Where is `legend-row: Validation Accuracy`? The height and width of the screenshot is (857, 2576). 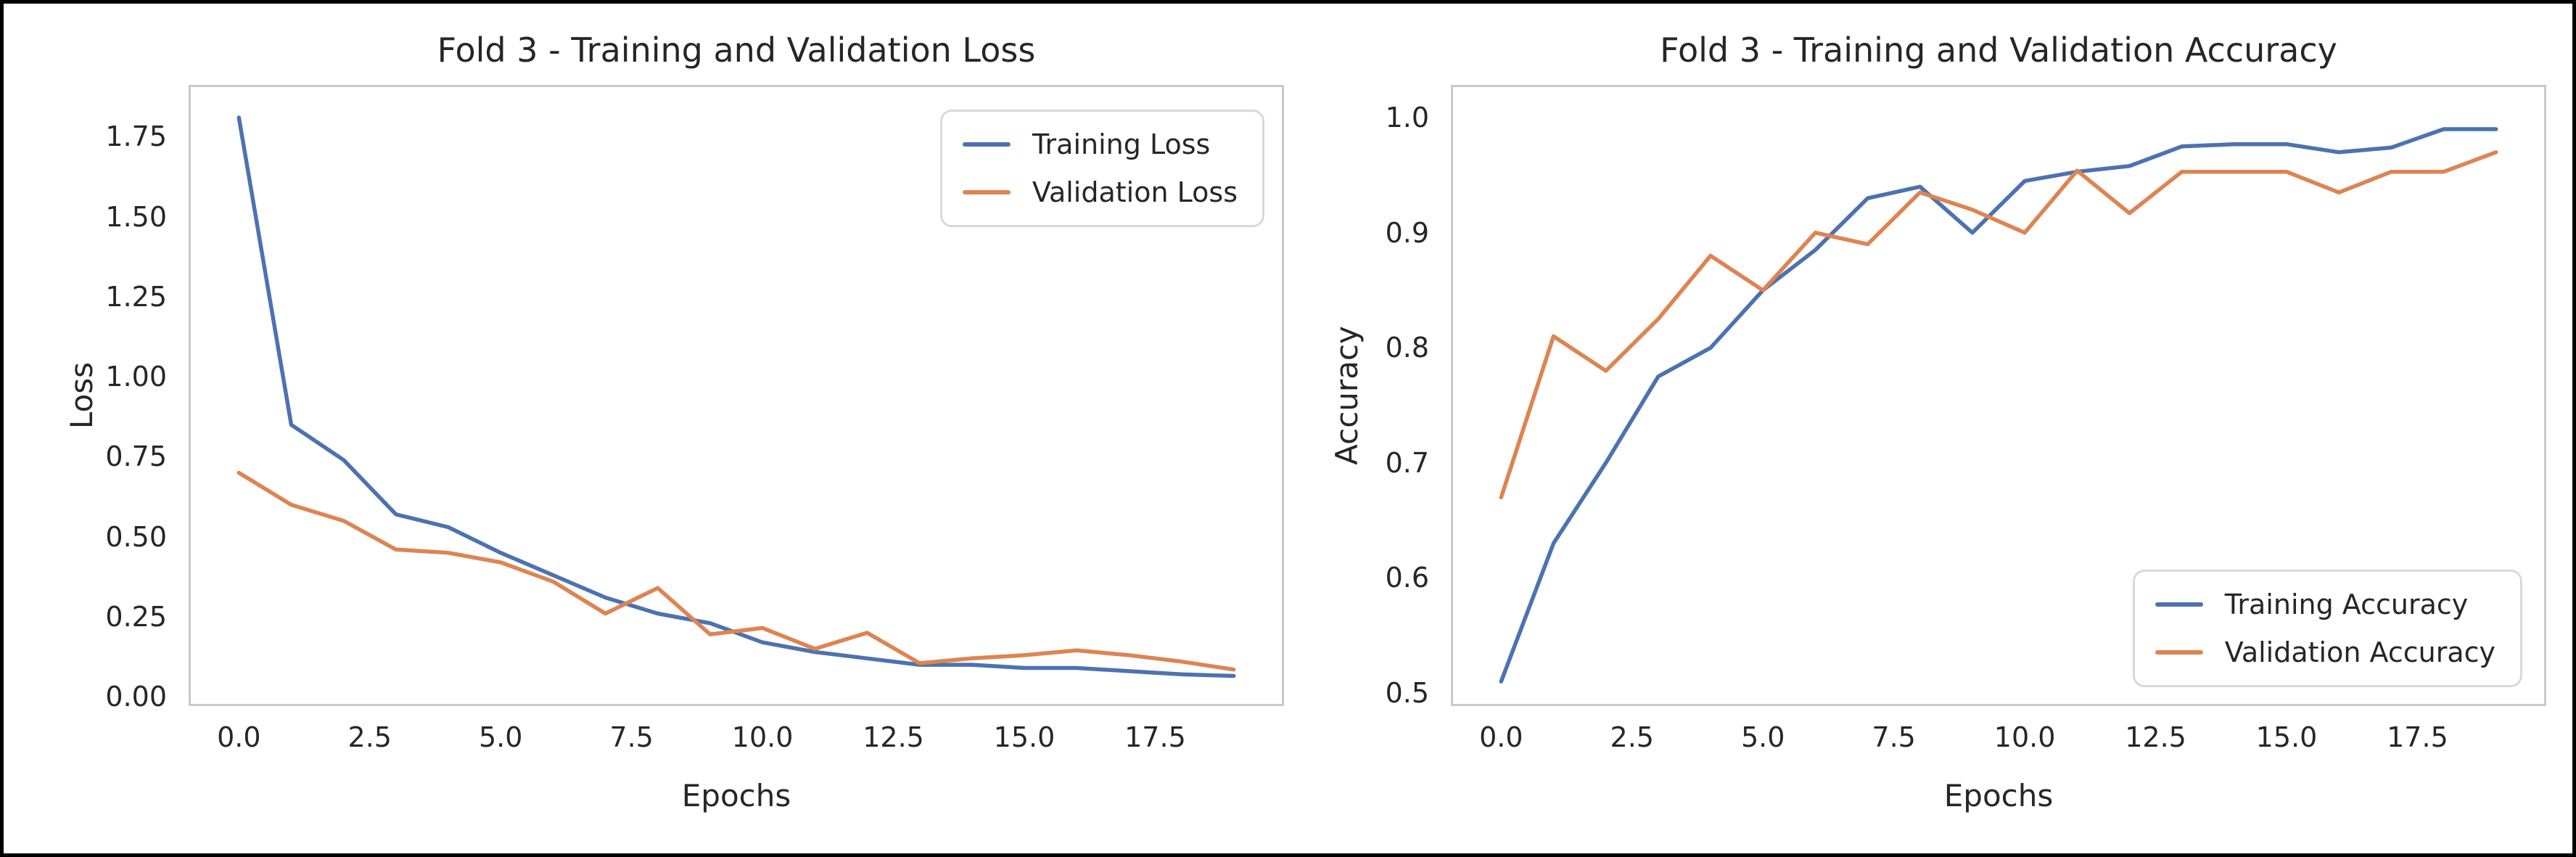
legend-row: Validation Accuracy is located at coordinates (2325, 652).